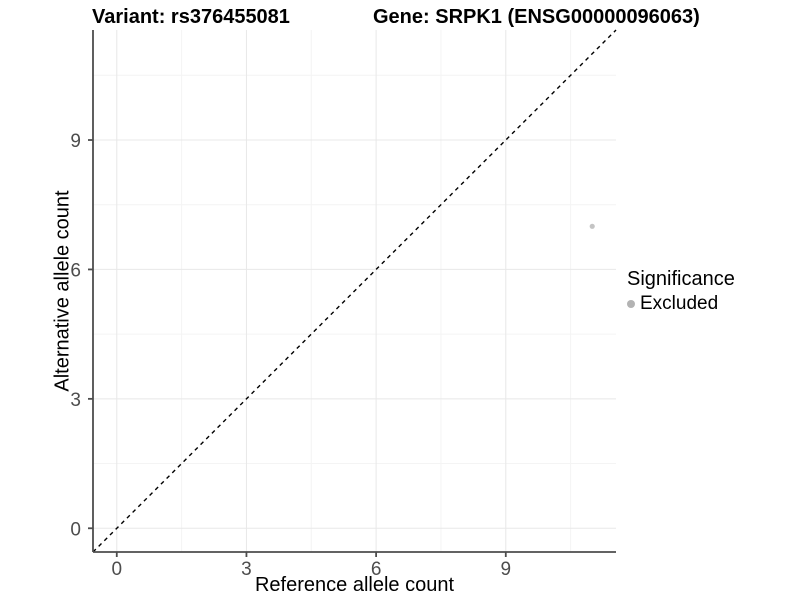 The image size is (800, 600). I want to click on y-tick-label: 9, so click(75, 141).